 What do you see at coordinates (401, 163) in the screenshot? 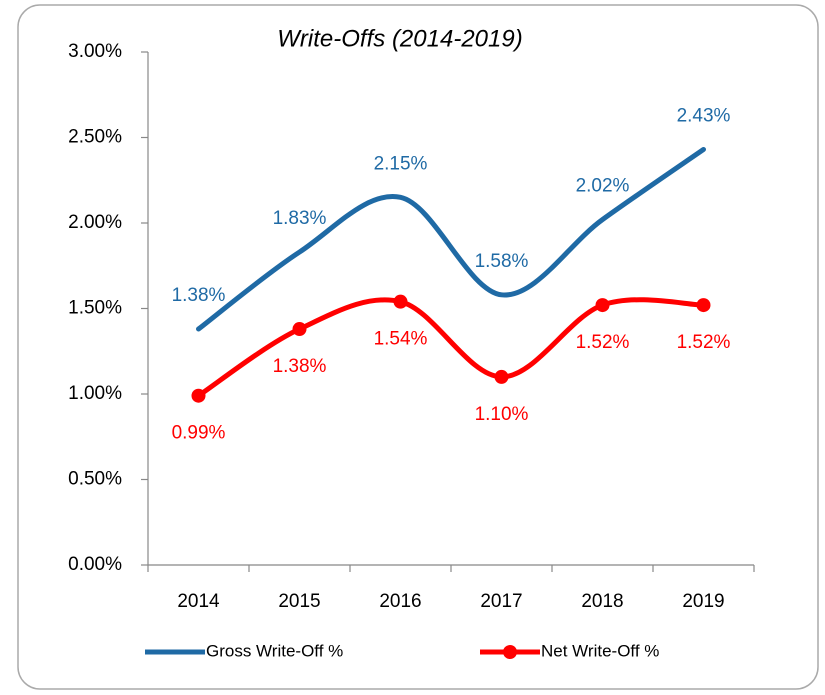
I see `data-label: 2.15%` at bounding box center [401, 163].